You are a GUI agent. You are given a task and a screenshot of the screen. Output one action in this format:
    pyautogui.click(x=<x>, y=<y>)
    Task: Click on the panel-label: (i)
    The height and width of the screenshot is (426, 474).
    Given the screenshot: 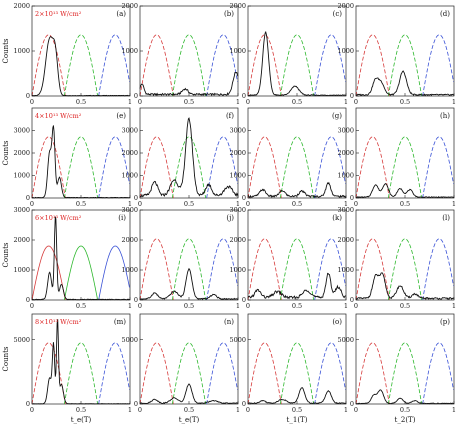 What is the action you would take?
    pyautogui.click(x=122, y=218)
    